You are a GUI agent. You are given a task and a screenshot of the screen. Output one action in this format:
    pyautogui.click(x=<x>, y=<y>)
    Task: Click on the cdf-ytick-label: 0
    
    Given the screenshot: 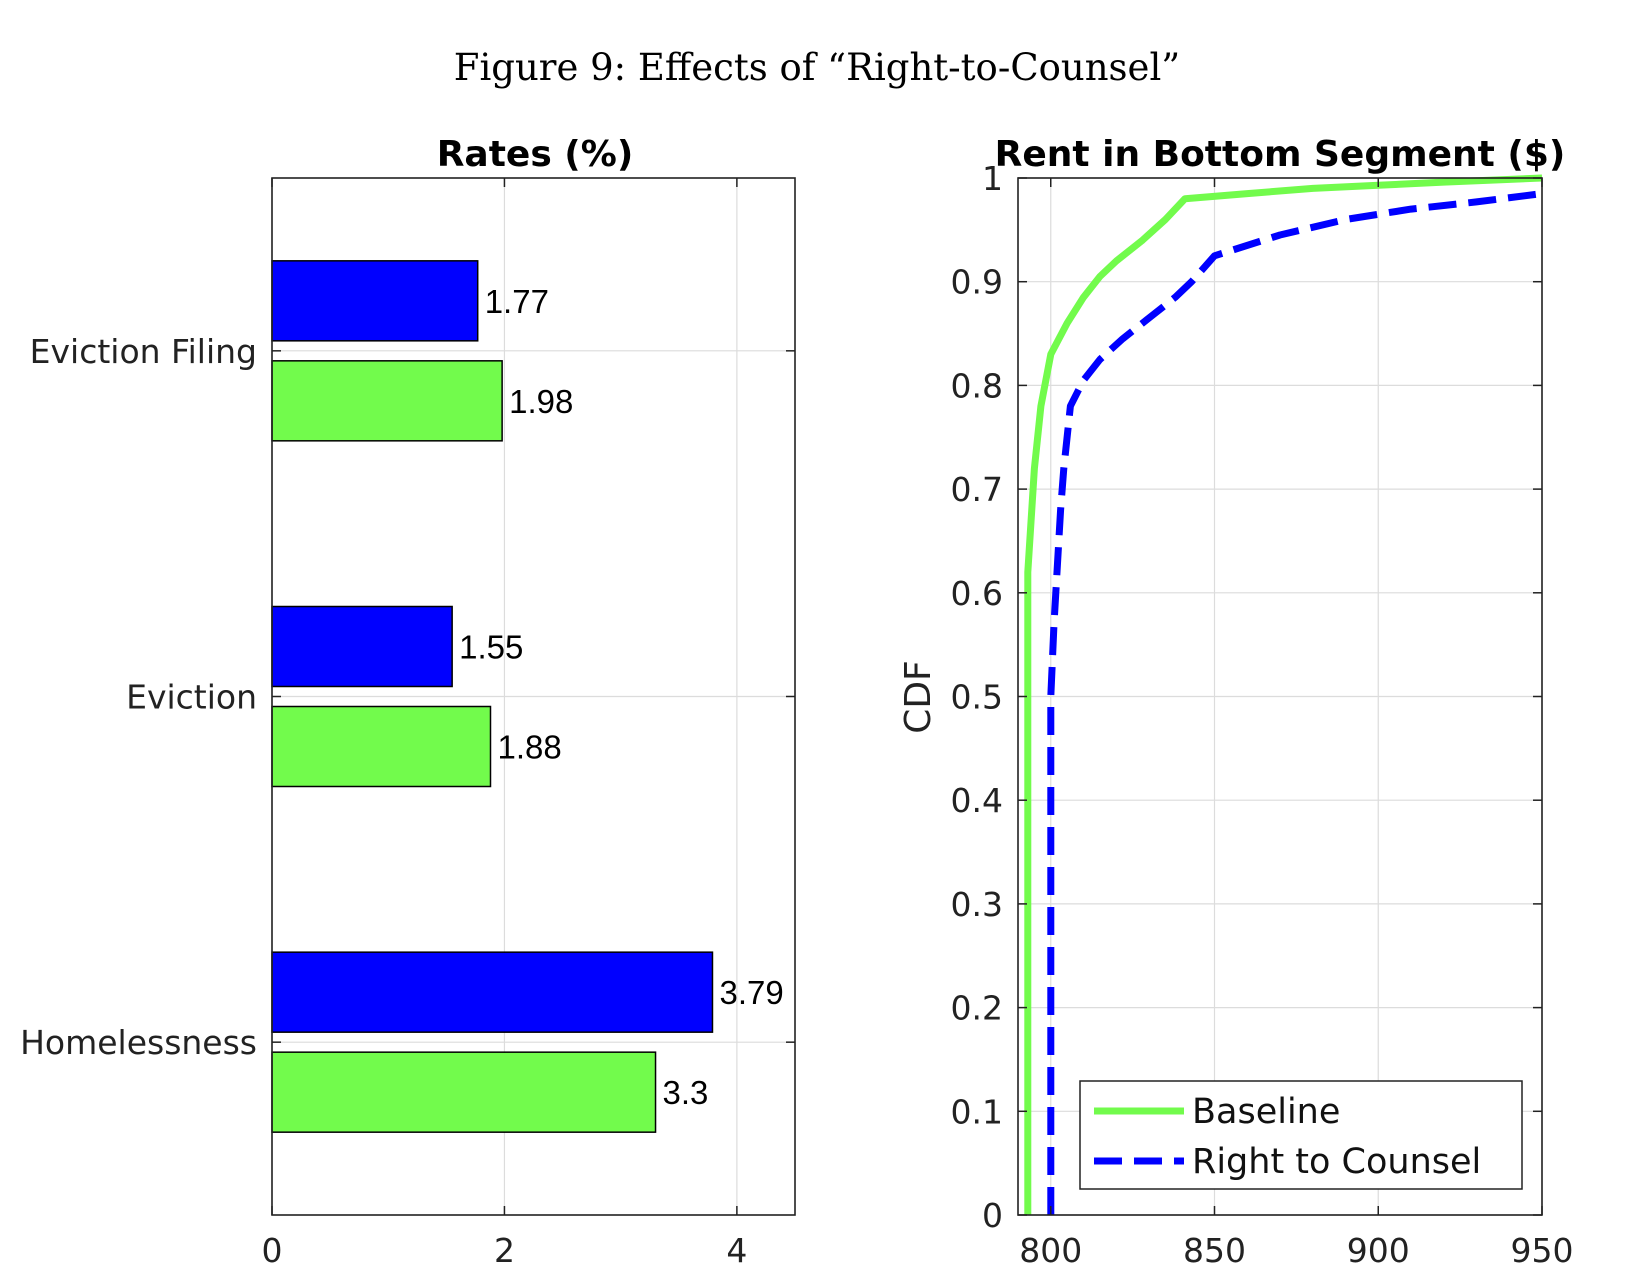 What is the action you would take?
    pyautogui.click(x=992, y=1215)
    